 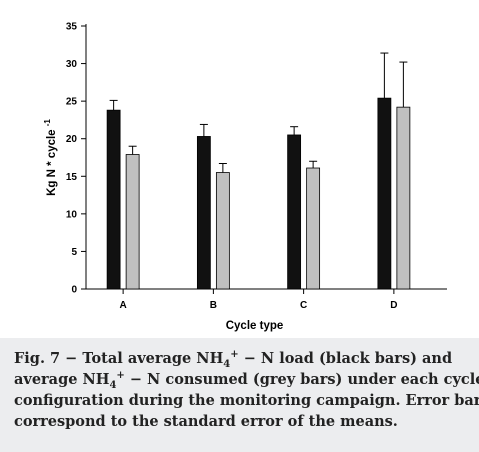 What do you see at coordinates (123, 305) in the screenshot?
I see `x-tick-label: A` at bounding box center [123, 305].